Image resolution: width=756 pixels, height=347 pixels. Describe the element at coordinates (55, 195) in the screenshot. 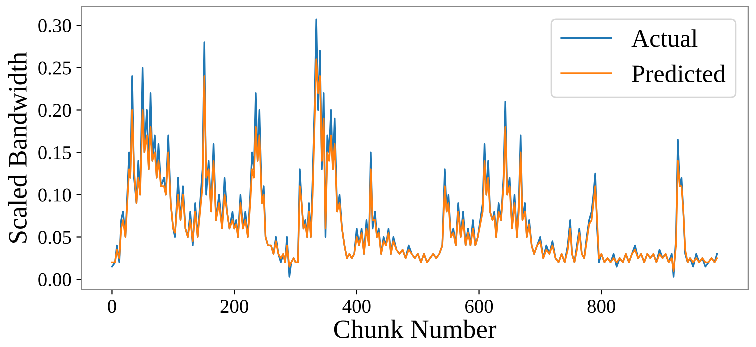

I see `y-tick-label: 0.10` at that location.